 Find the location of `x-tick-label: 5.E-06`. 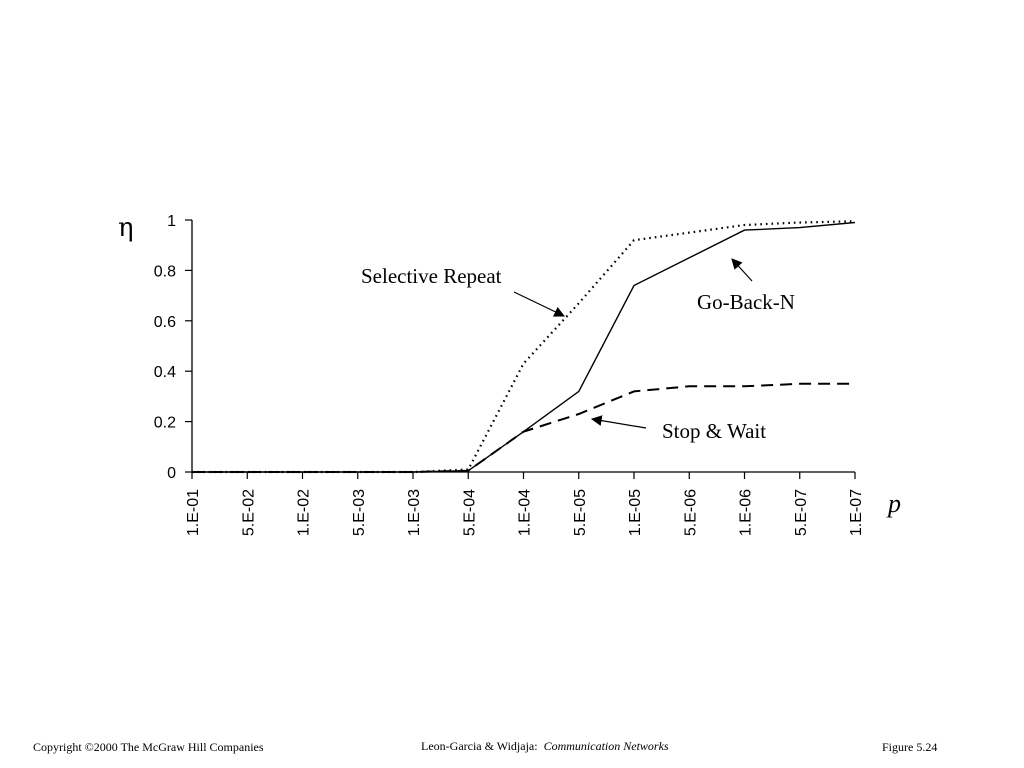

x-tick-label: 5.E-06 is located at coordinates (690, 512).